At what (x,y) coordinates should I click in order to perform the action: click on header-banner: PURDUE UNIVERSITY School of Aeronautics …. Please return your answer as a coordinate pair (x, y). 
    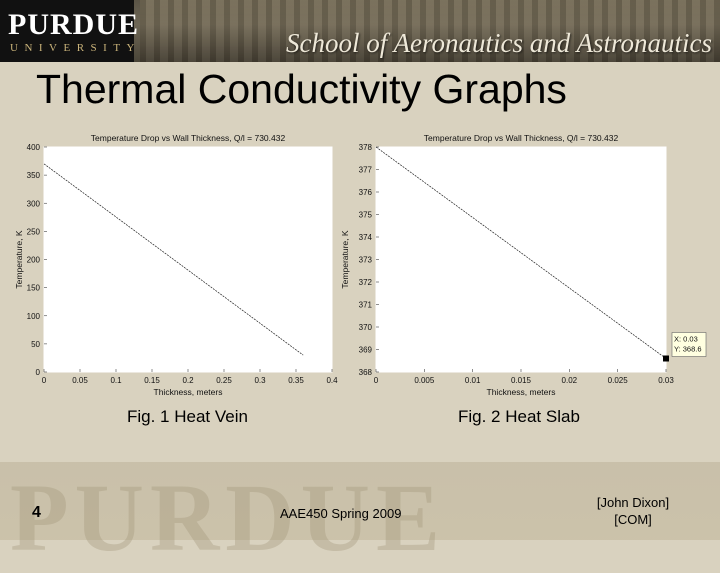
    Looking at the image, I should click on (360, 31).